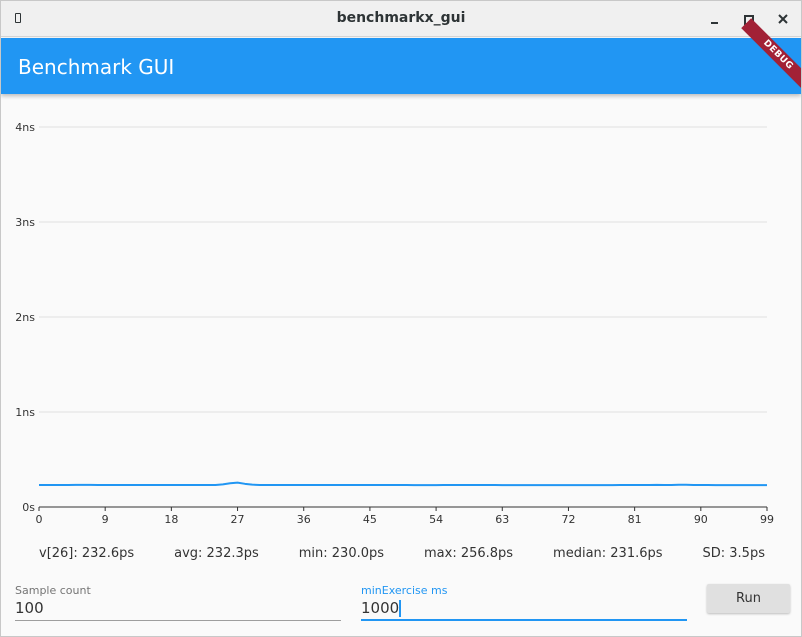  Describe the element at coordinates (783, 19) in the screenshot. I see `close-icon` at that location.